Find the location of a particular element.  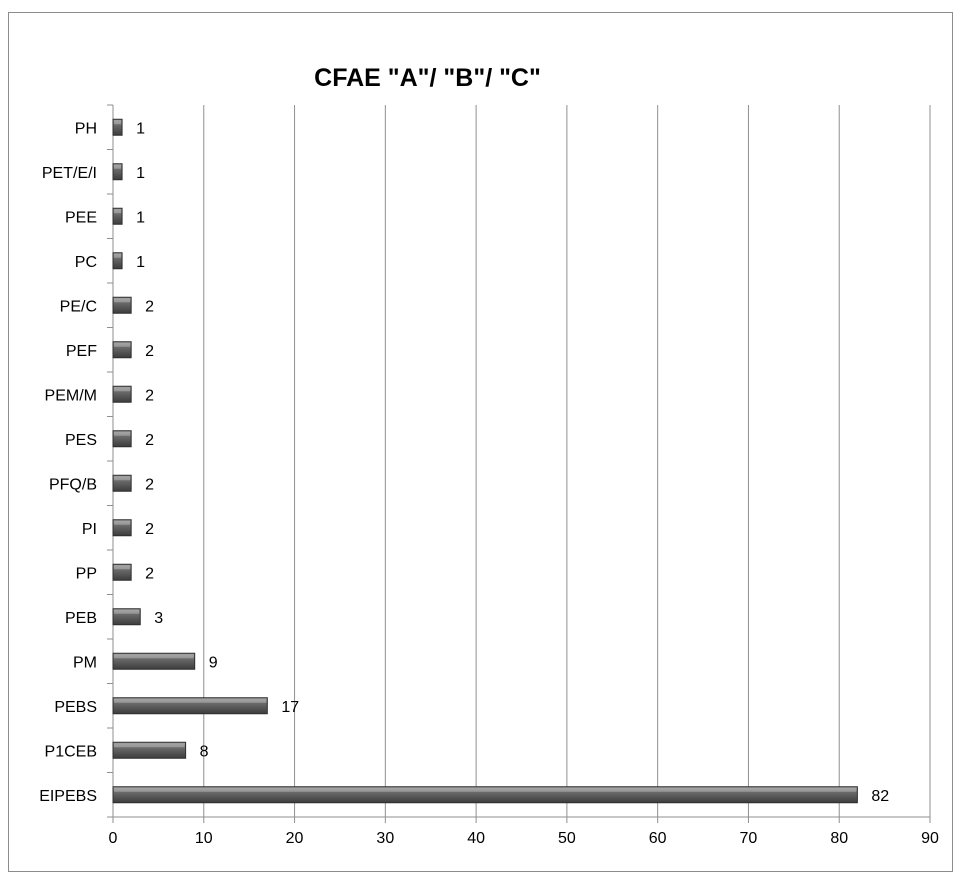

data-label: 82 is located at coordinates (880, 796).